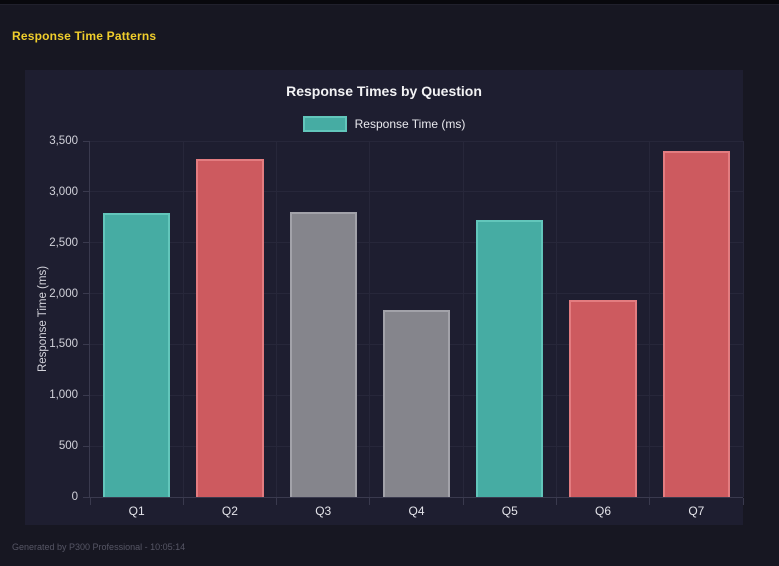 The width and height of the screenshot is (779, 566). Describe the element at coordinates (603, 398) in the screenshot. I see `bar-Q6` at that location.